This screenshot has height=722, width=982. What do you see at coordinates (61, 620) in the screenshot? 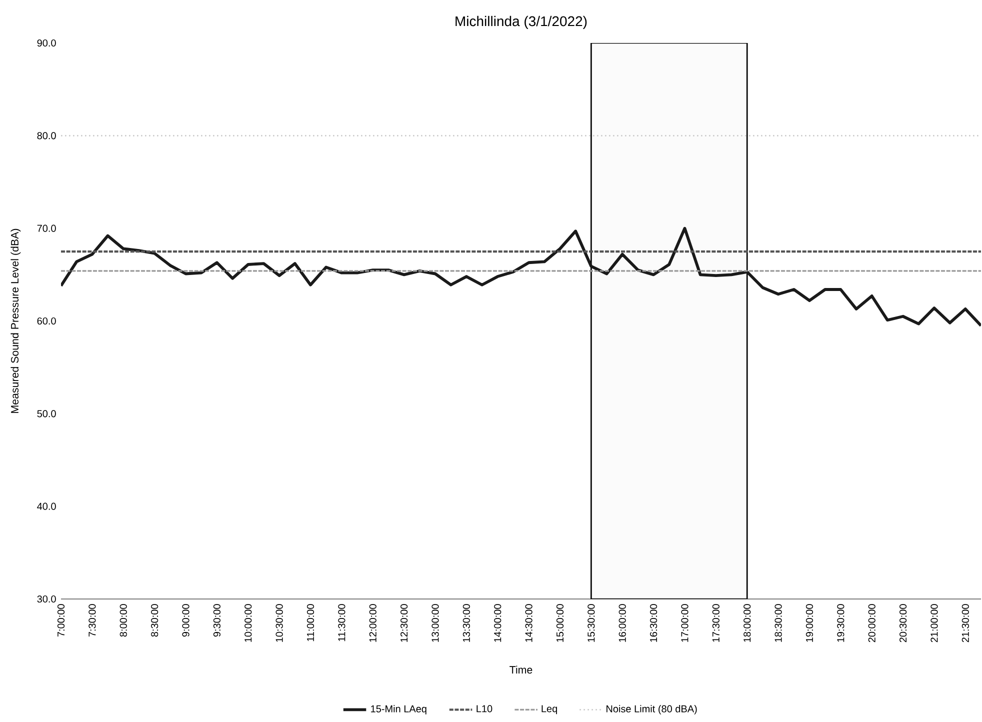
I see `x-tick-label: 7:00:00` at bounding box center [61, 620].